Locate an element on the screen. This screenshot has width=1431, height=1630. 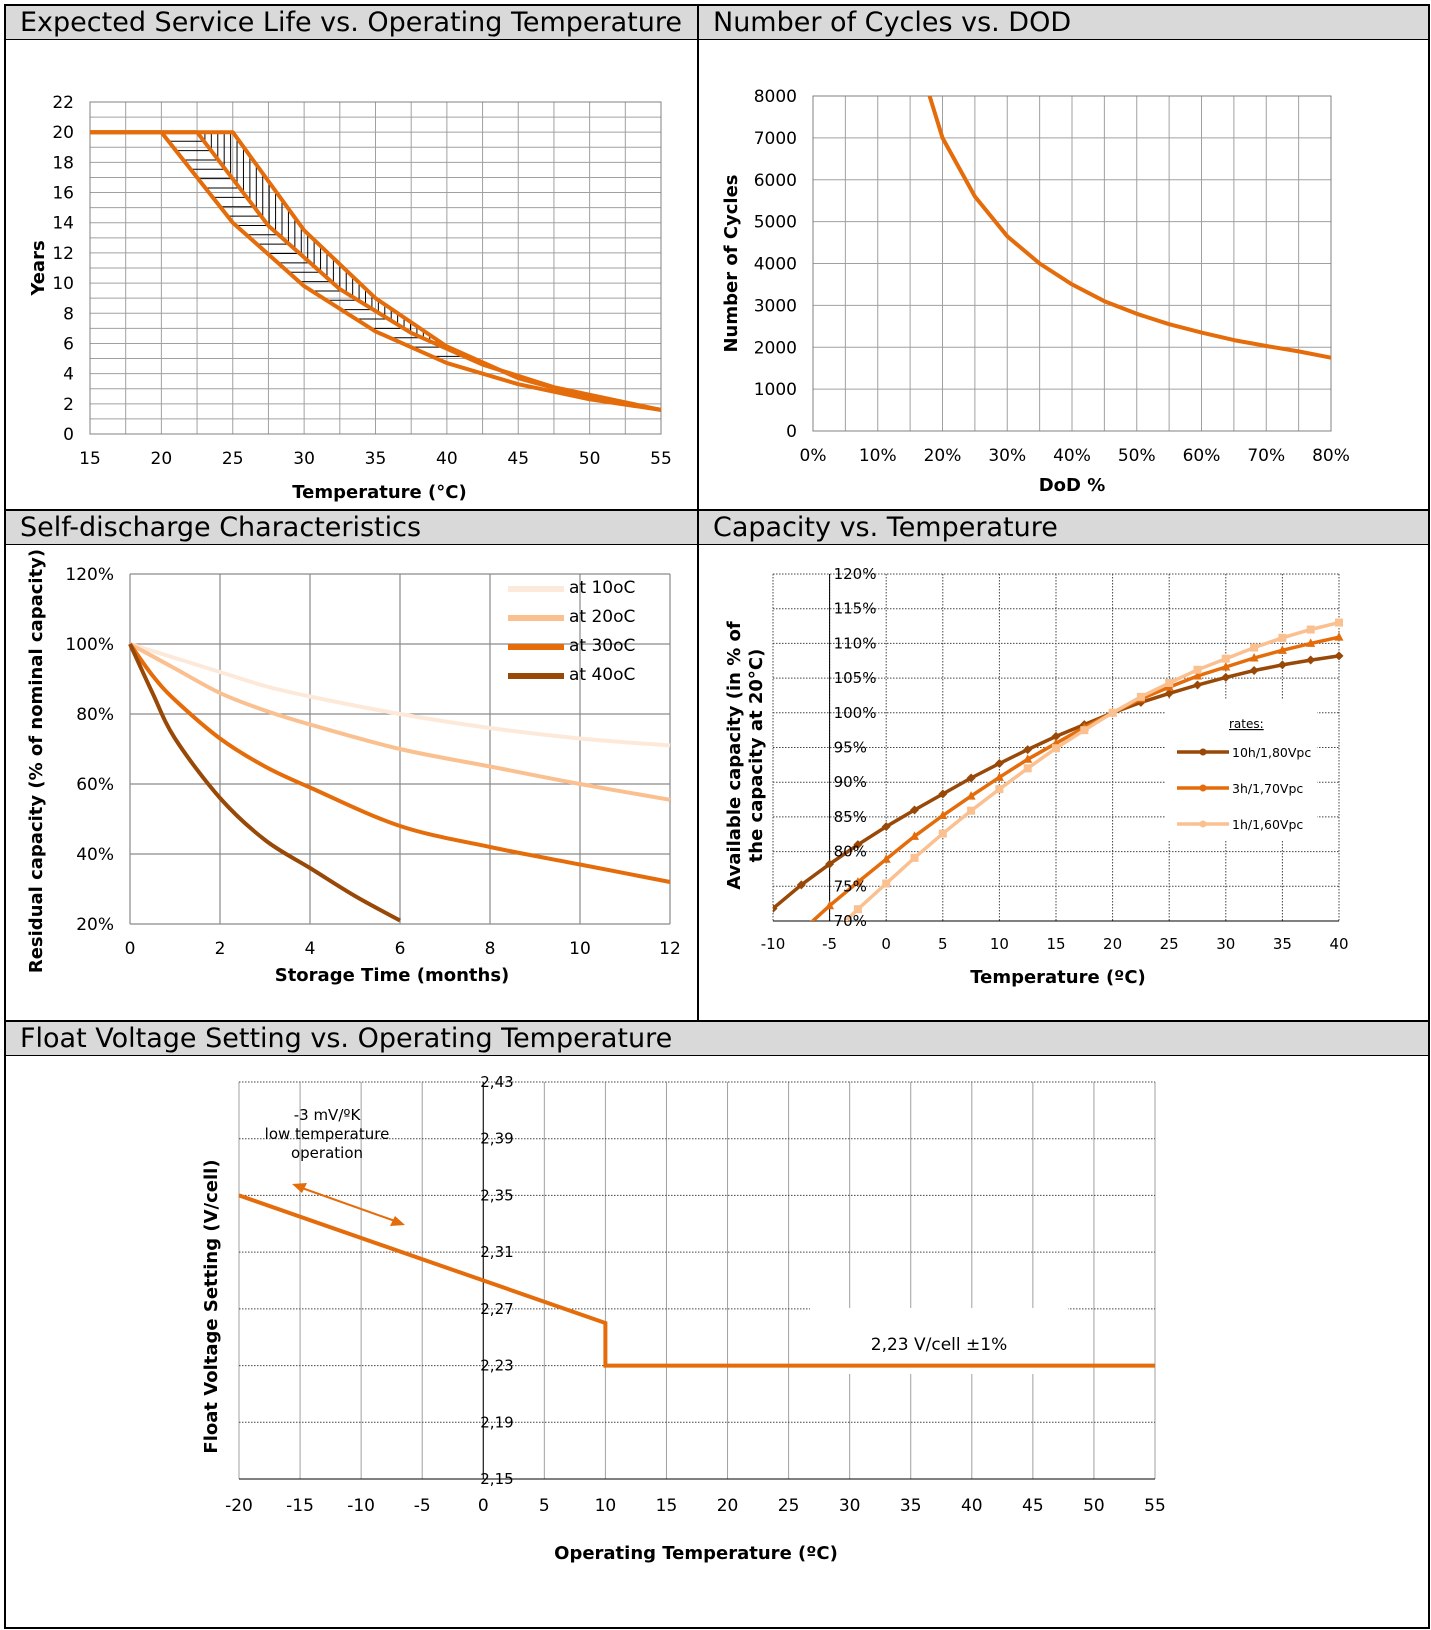
x-tick-label: 10 is located at coordinates (606, 1506).